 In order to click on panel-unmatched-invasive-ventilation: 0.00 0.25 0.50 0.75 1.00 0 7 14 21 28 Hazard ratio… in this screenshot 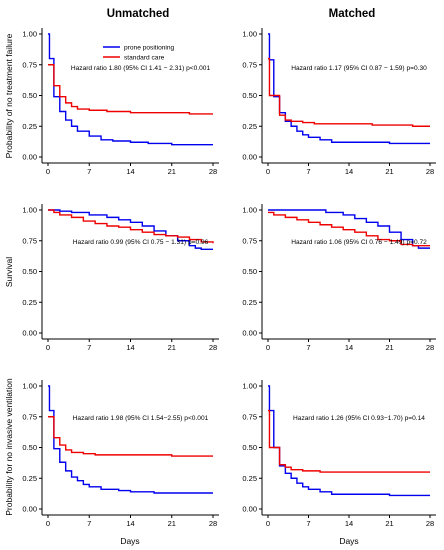, I will do `click(120, 454)`.